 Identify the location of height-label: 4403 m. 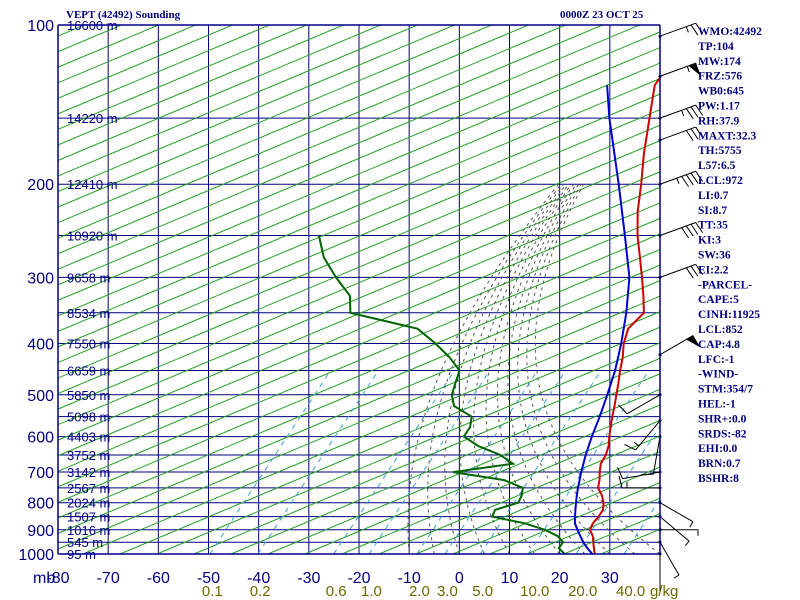
(88, 437).